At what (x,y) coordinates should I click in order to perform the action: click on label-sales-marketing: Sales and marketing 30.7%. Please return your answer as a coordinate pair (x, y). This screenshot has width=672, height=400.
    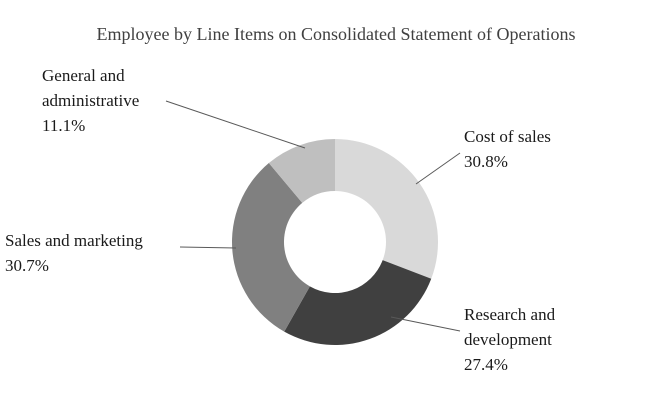
    Looking at the image, I should click on (95, 253).